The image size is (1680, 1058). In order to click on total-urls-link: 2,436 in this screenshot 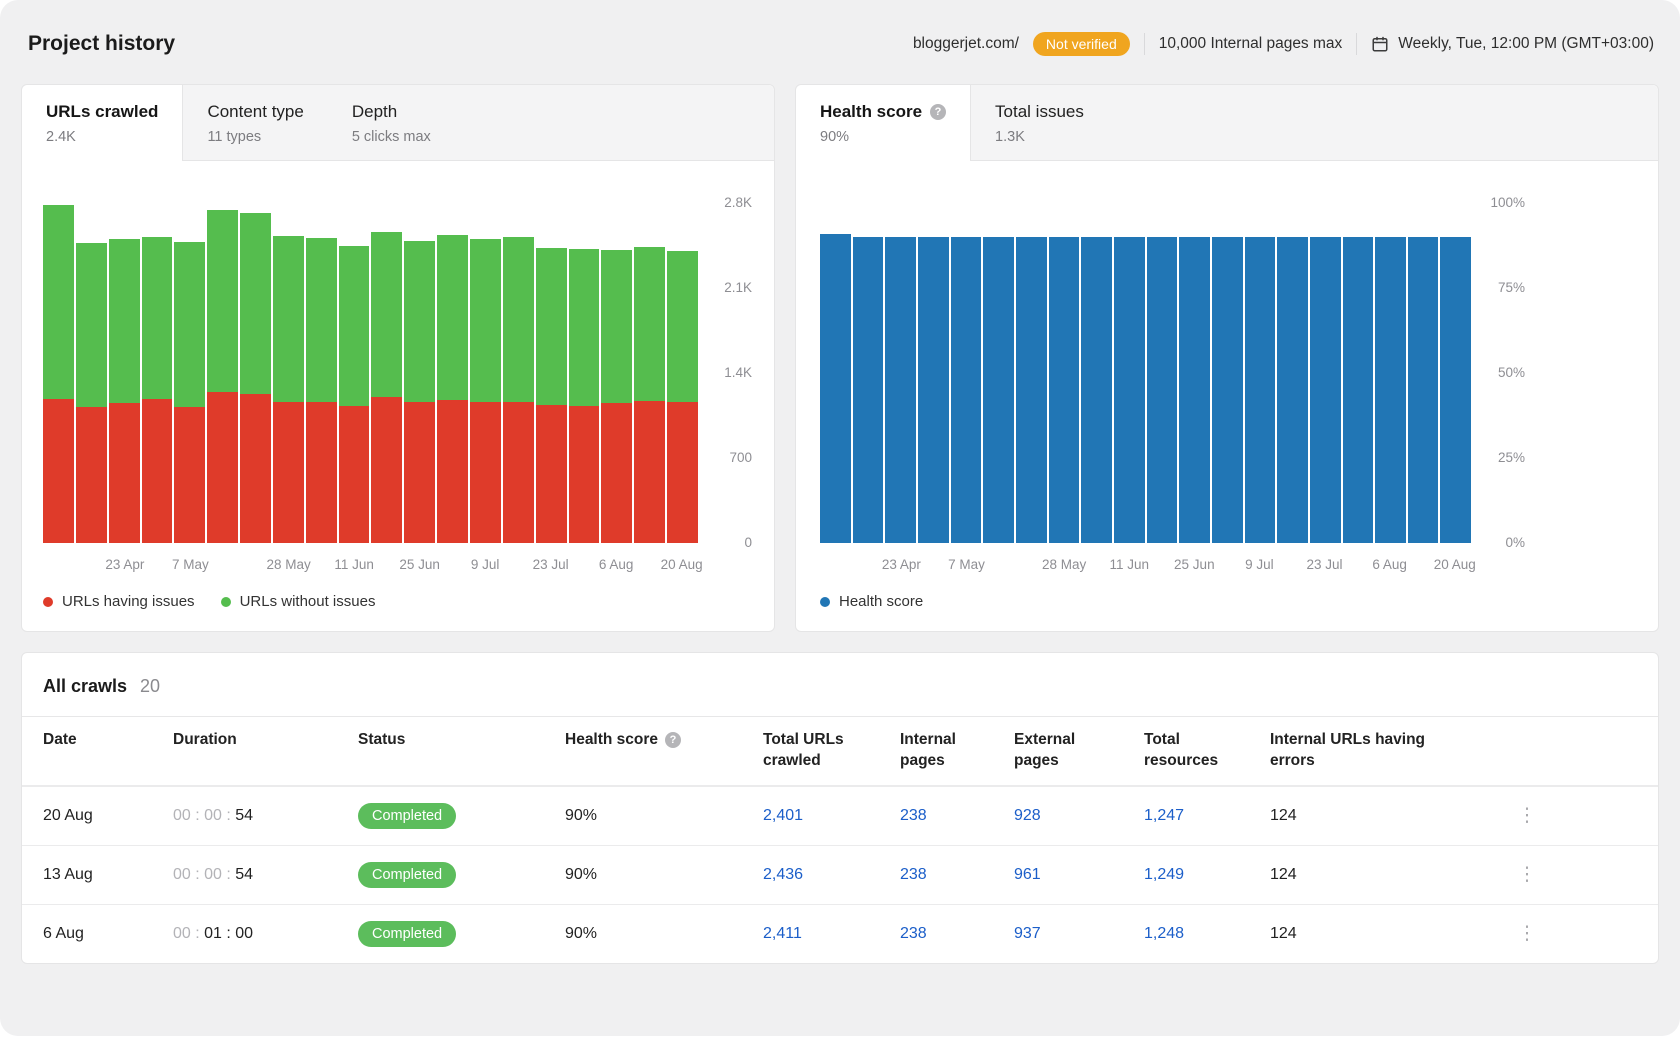, I will do `click(783, 874)`.